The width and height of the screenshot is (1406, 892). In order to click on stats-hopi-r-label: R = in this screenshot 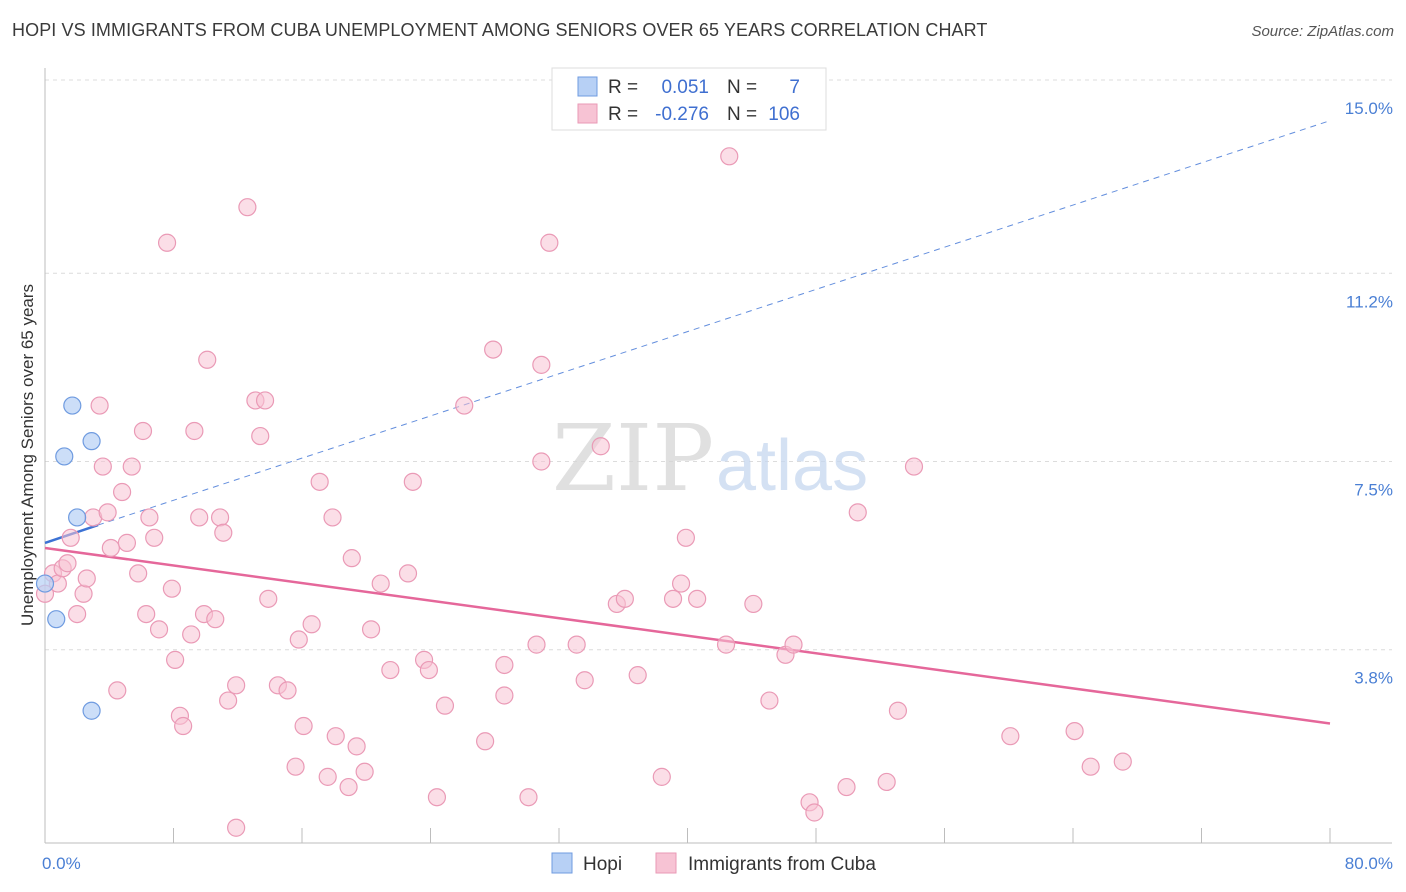, I will do `click(623, 87)`.